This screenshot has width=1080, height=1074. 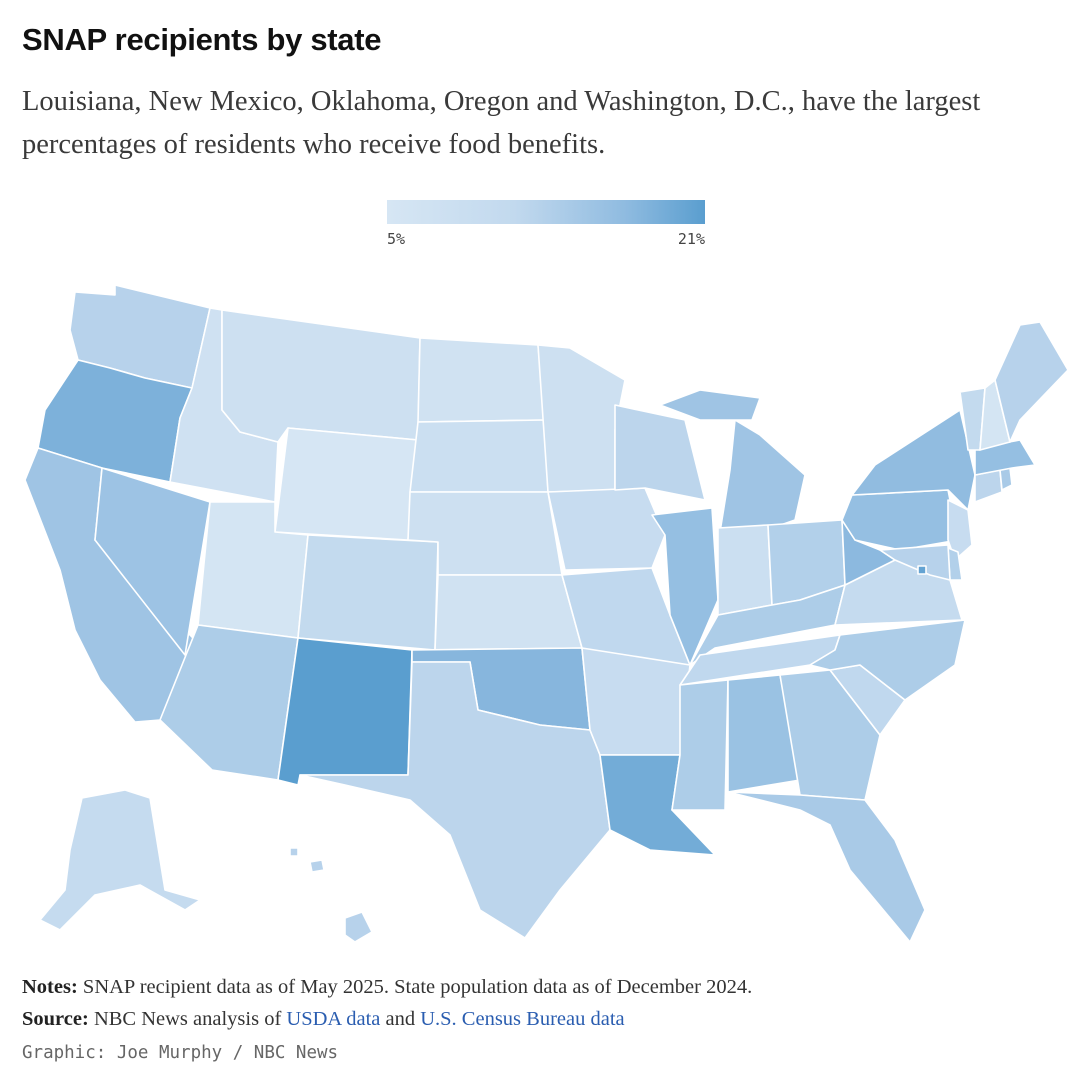 I want to click on state-IA, so click(x=606, y=529).